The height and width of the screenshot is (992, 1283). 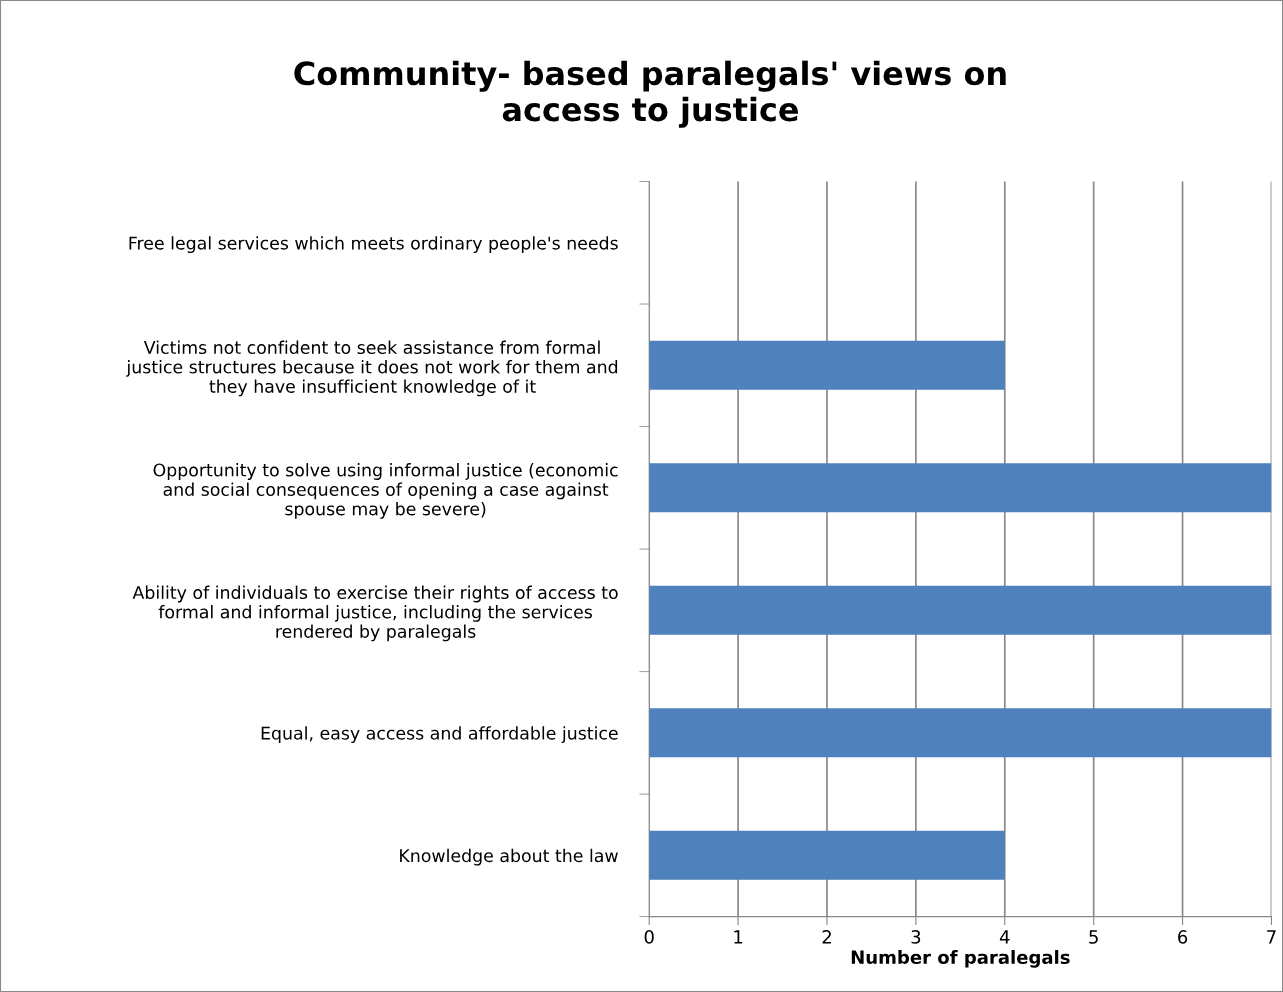 What do you see at coordinates (1093, 937) in the screenshot?
I see `x-tick-label: 5` at bounding box center [1093, 937].